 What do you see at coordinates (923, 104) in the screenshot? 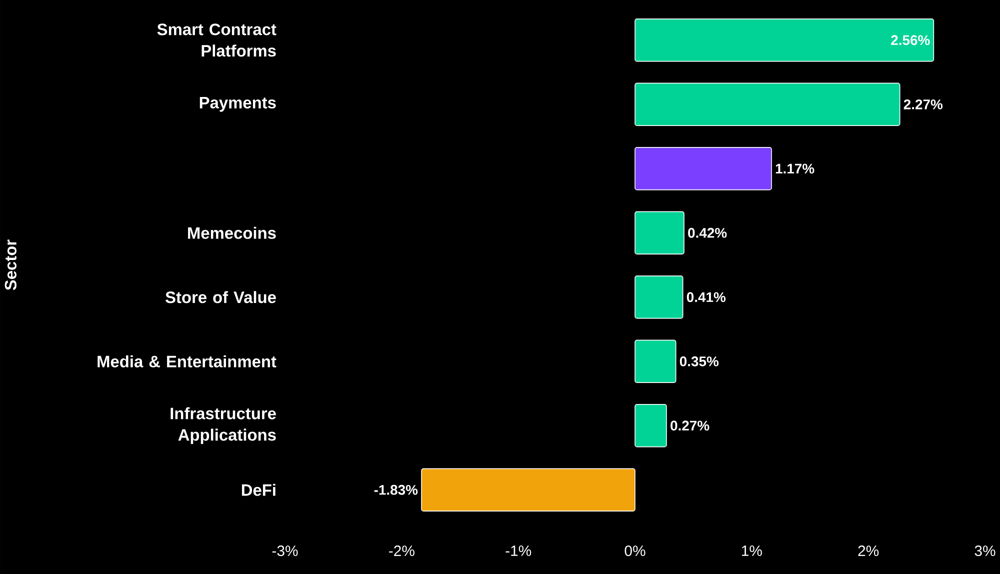
I see `data-label: 2.27%` at bounding box center [923, 104].